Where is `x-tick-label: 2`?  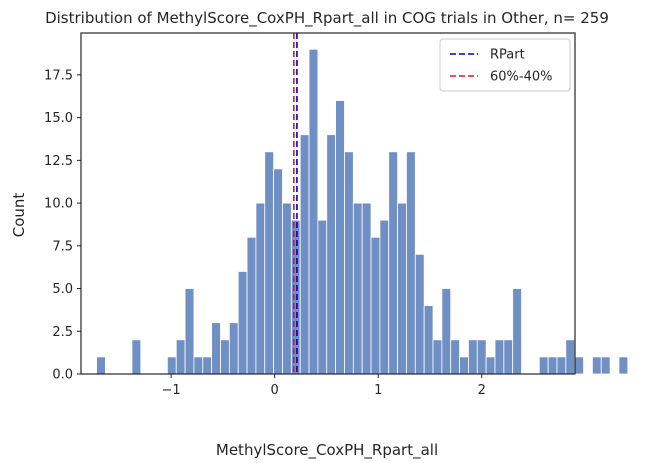 x-tick-label: 2 is located at coordinates (482, 390).